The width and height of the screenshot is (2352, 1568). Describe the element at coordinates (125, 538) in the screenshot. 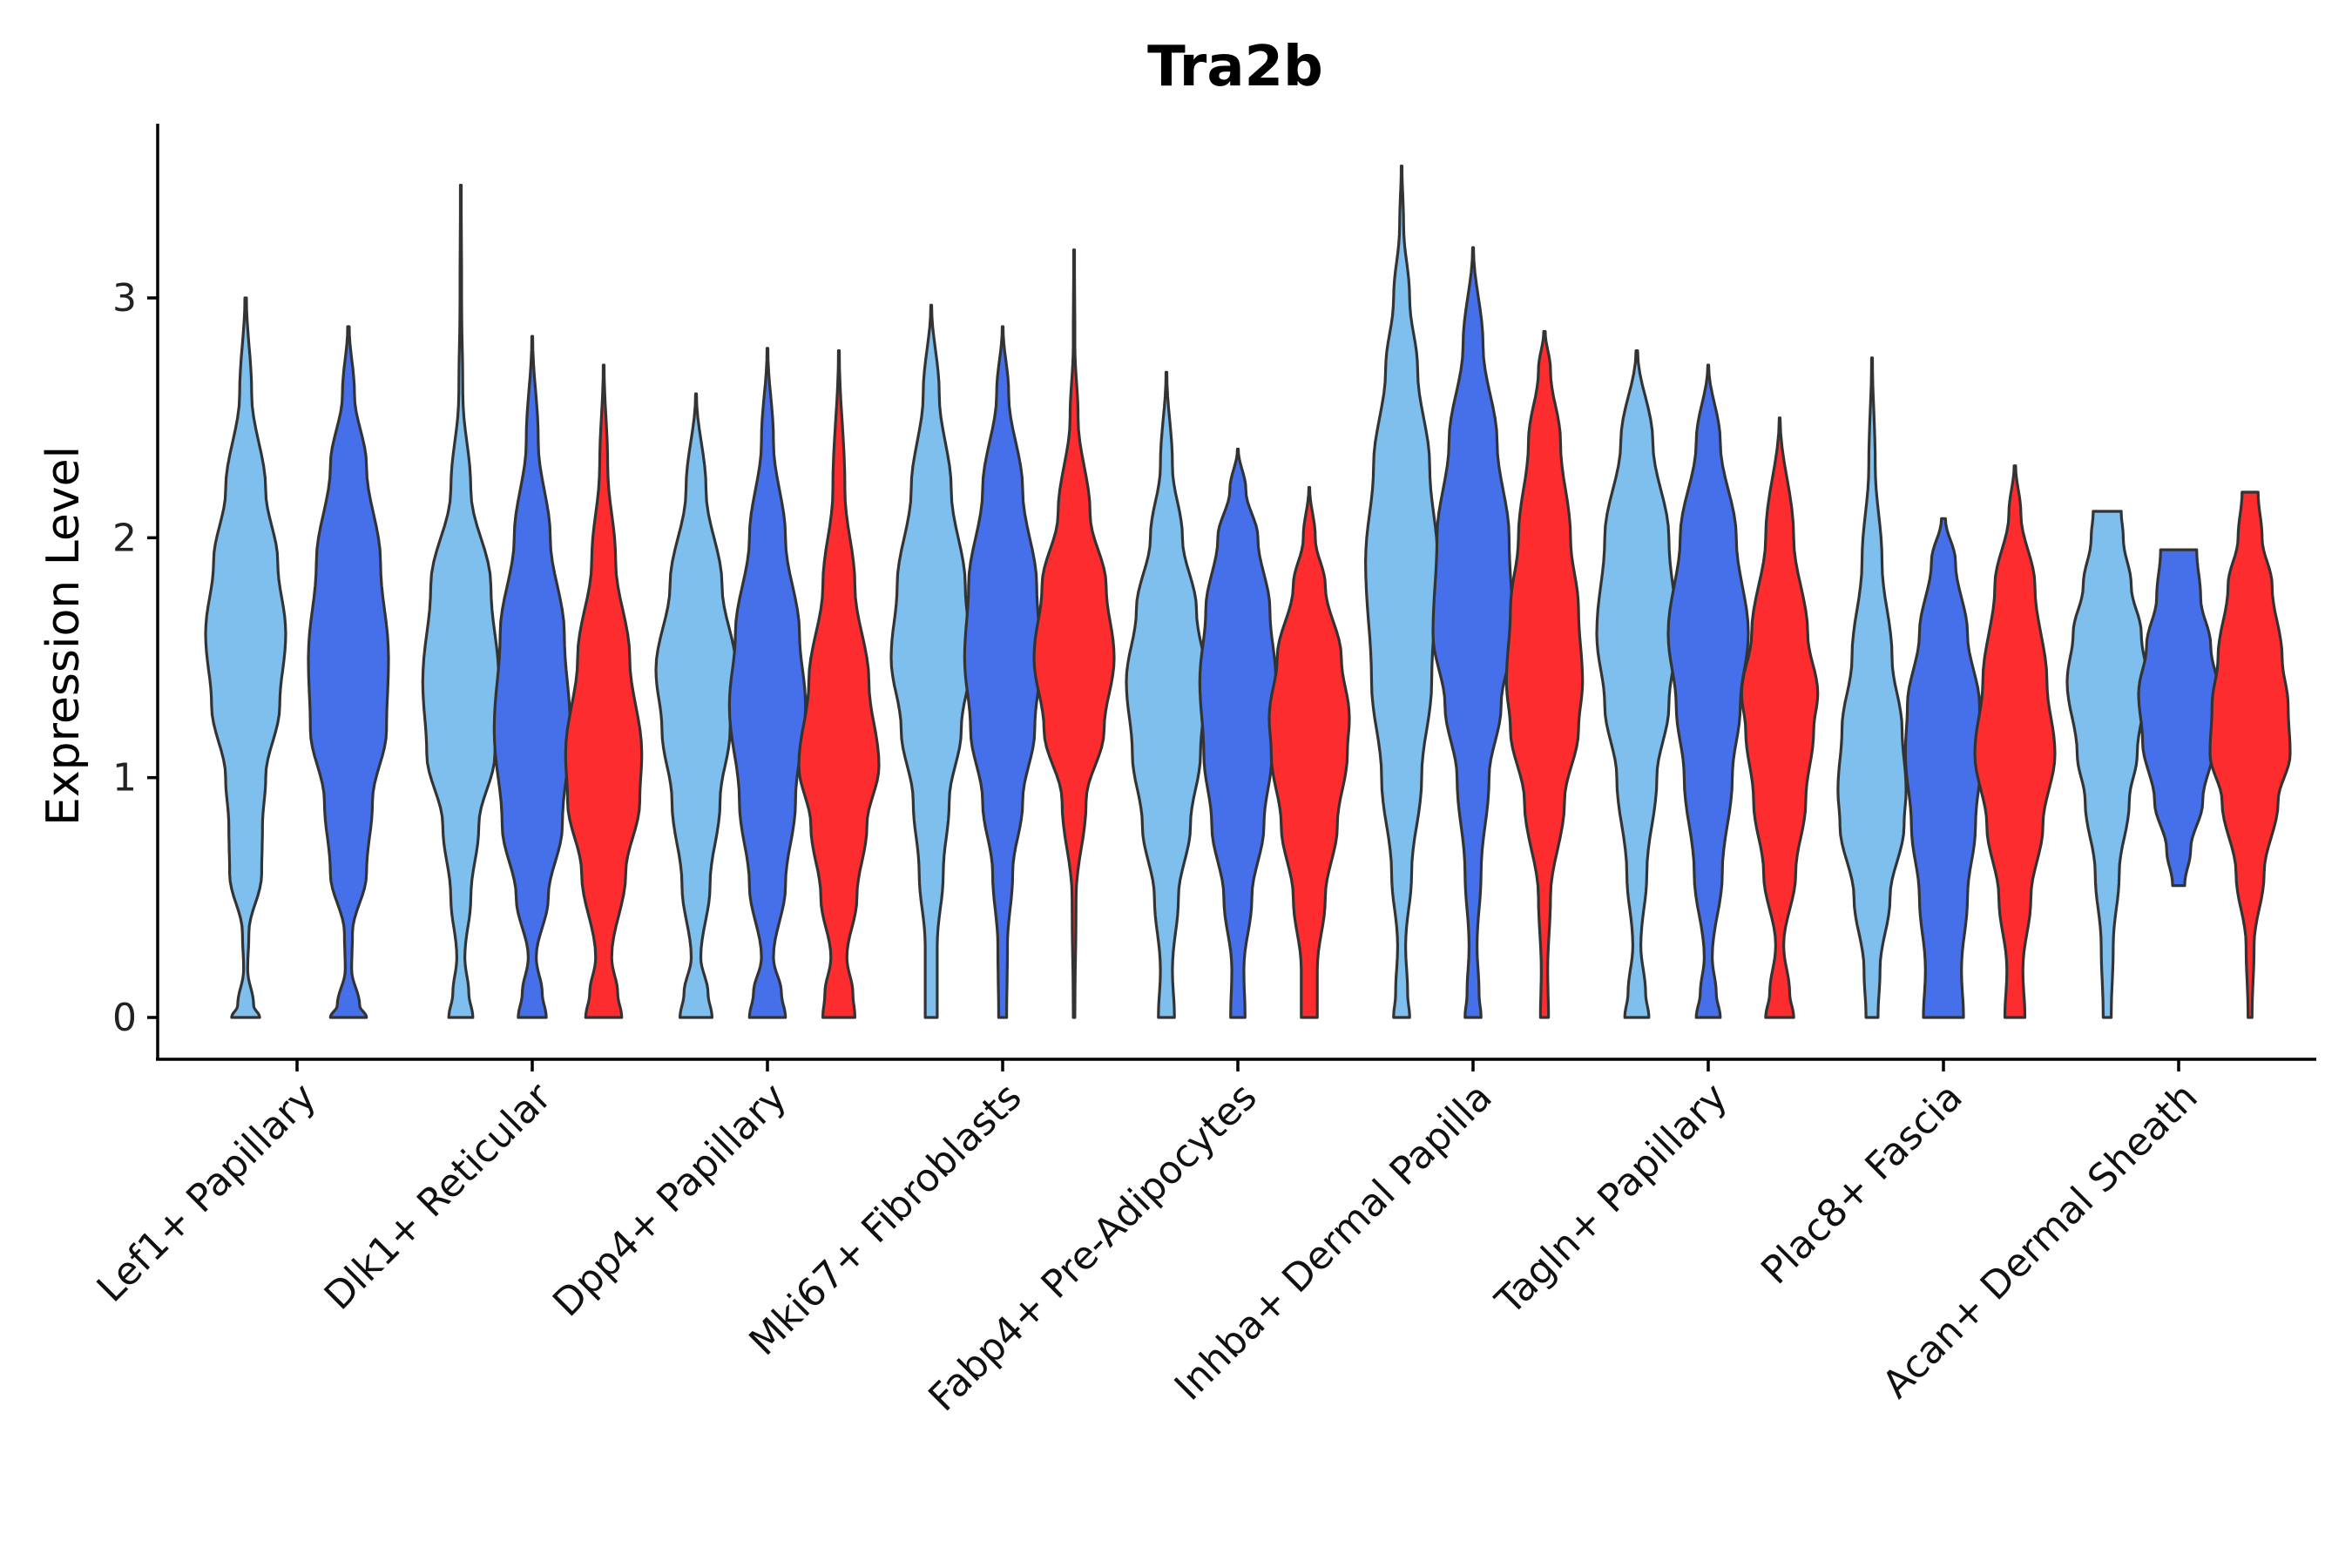

I see `y-tick-label: 2` at that location.